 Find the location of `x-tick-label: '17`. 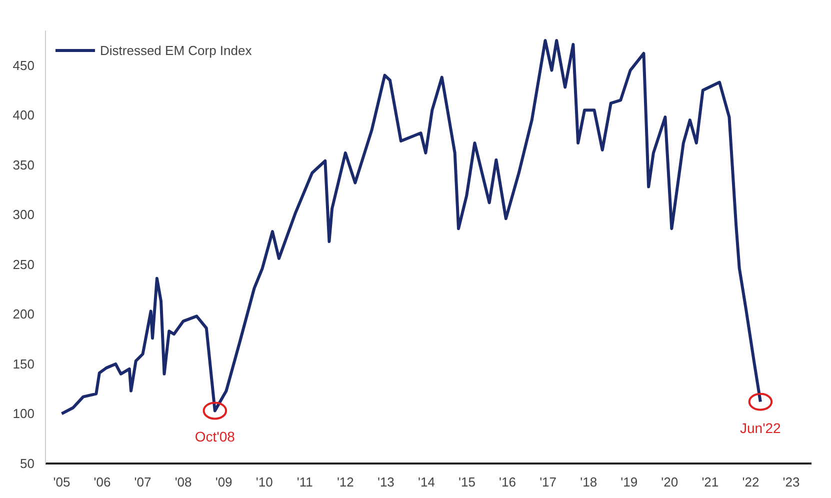

x-tick-label: '17 is located at coordinates (548, 482).